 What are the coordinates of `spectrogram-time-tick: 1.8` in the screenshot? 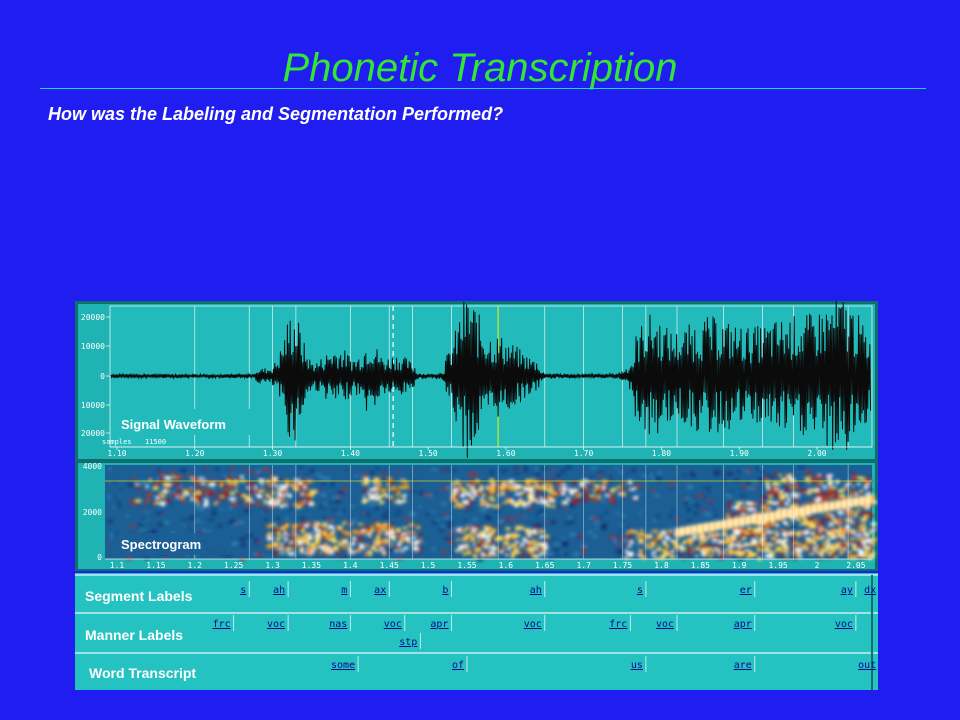 It's located at (661, 565).